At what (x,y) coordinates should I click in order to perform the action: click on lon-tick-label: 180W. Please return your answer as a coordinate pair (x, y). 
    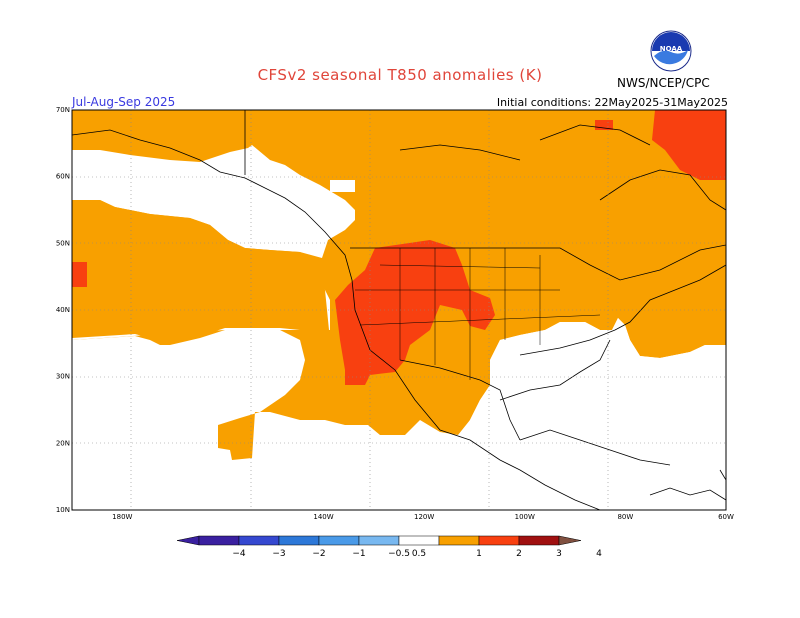
    Looking at the image, I should click on (122, 517).